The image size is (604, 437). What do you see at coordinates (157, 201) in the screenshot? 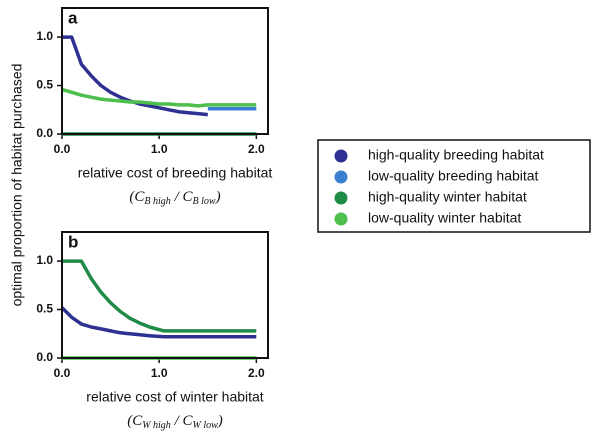
I see `formula-part: B high` at bounding box center [157, 201].